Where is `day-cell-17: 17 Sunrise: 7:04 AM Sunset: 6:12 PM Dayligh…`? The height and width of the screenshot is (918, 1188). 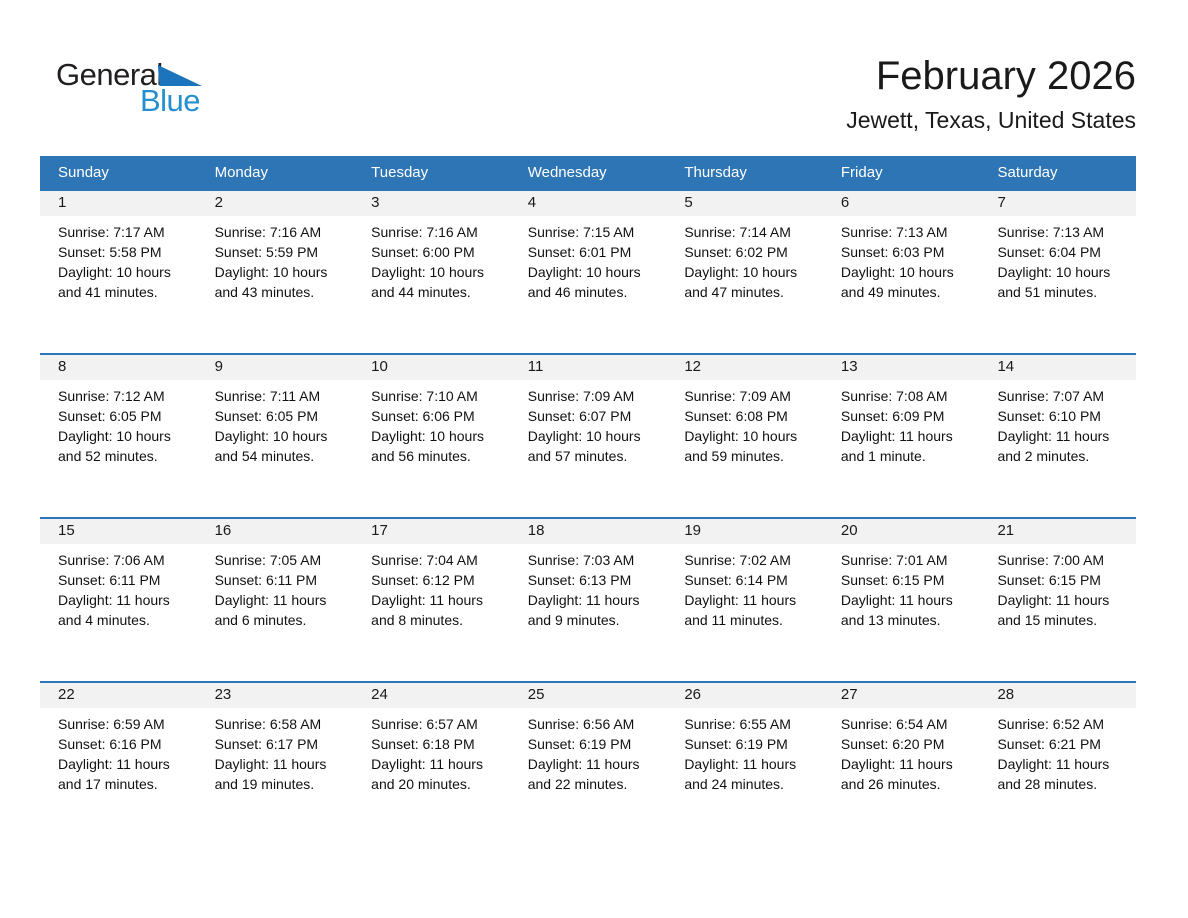
day-cell-17: 17 Sunrise: 7:04 AM Sunset: 6:12 PM Dayligh… is located at coordinates (431, 600).